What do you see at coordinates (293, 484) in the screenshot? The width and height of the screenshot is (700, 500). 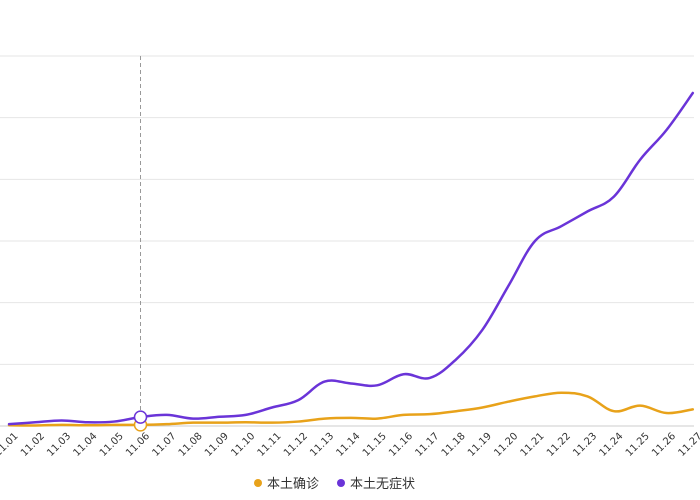 I see `legend-label: 本土确诊` at bounding box center [293, 484].